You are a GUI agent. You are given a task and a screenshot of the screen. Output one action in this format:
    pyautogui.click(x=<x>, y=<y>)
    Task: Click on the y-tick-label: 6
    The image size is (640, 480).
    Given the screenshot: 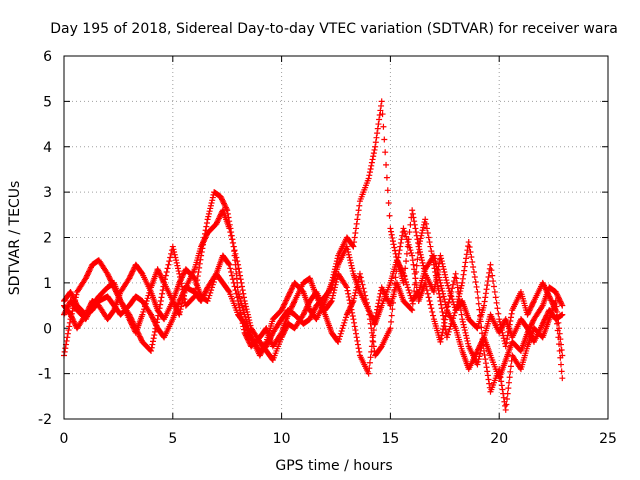 What is the action you would take?
    pyautogui.click(x=47, y=57)
    